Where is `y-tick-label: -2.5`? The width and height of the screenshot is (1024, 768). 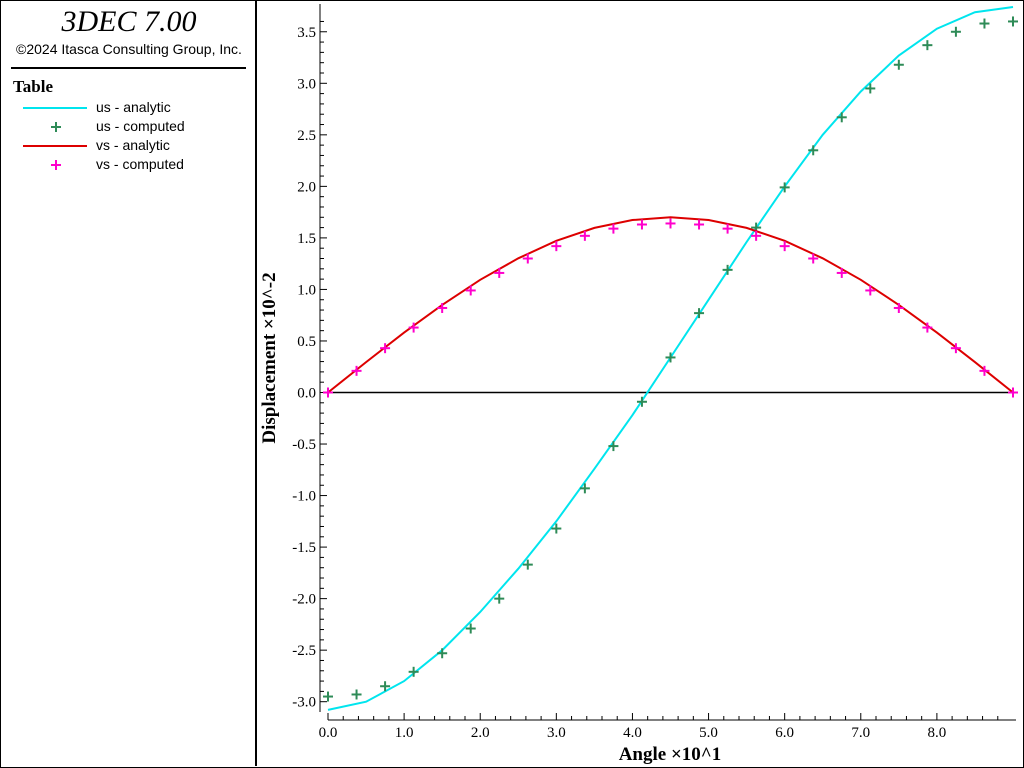
y-tick-label: -2.5 is located at coordinates (304, 651).